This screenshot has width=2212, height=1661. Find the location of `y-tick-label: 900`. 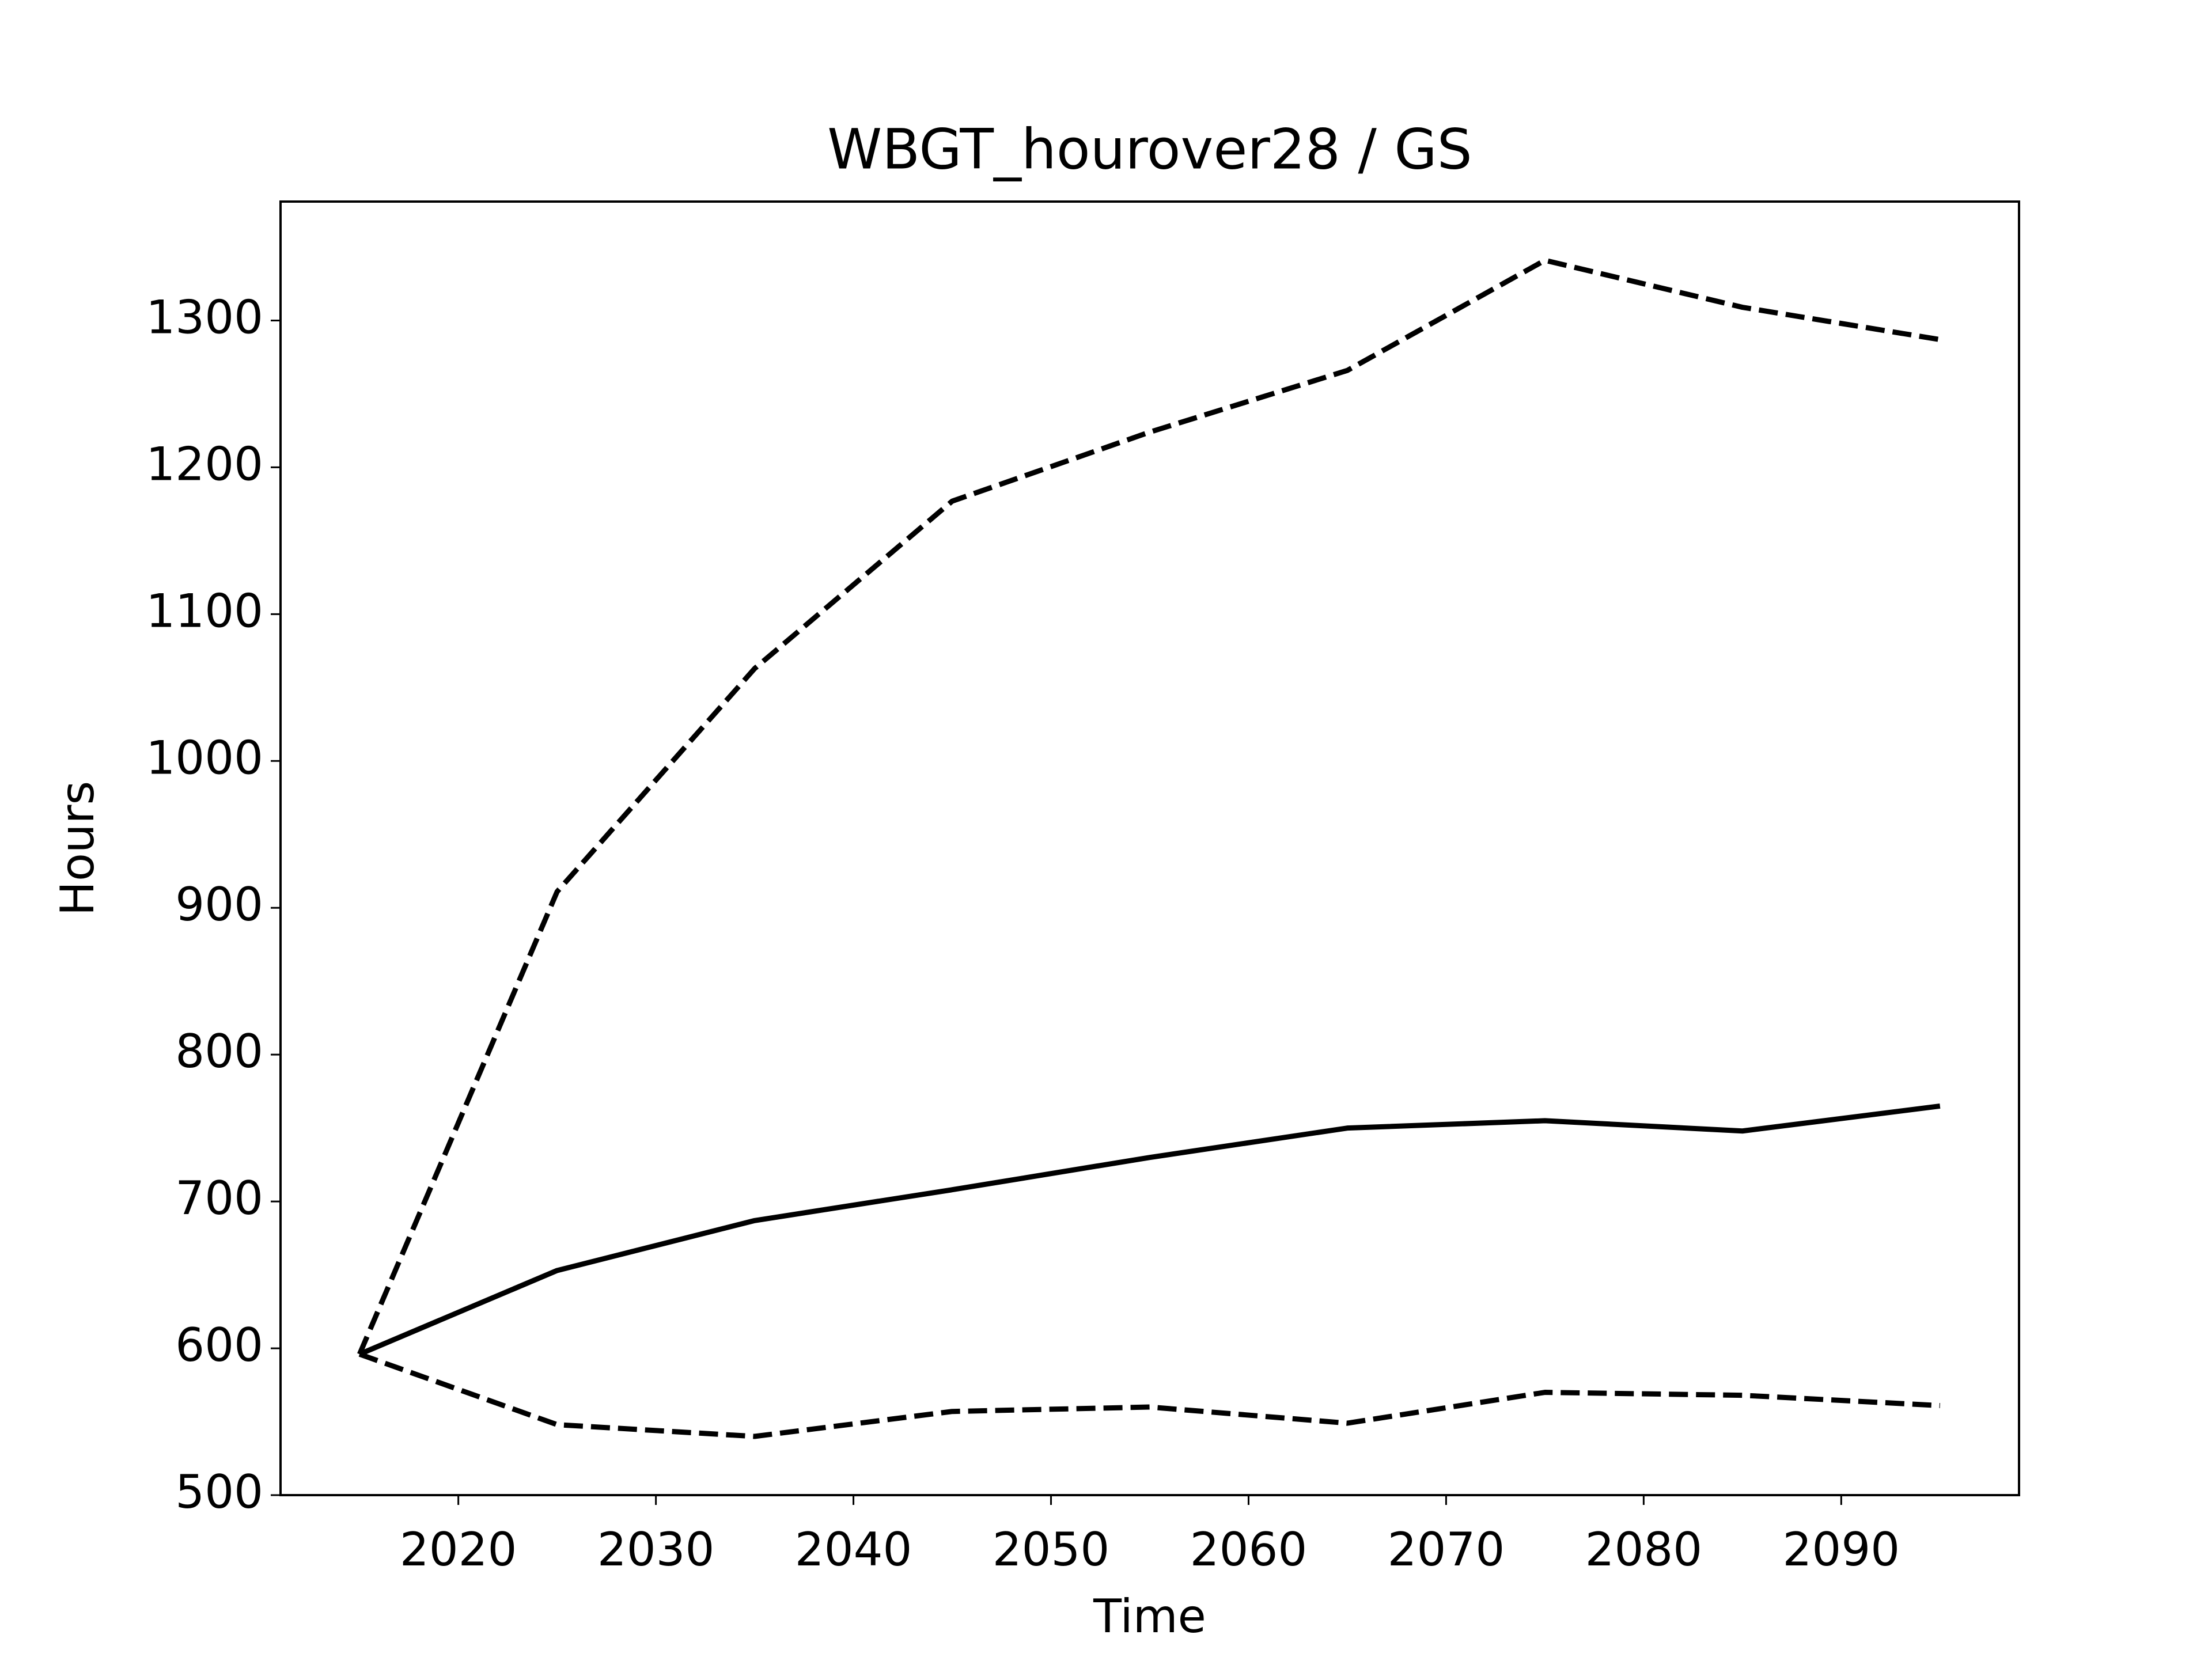

y-tick-label: 900 is located at coordinates (219, 904).